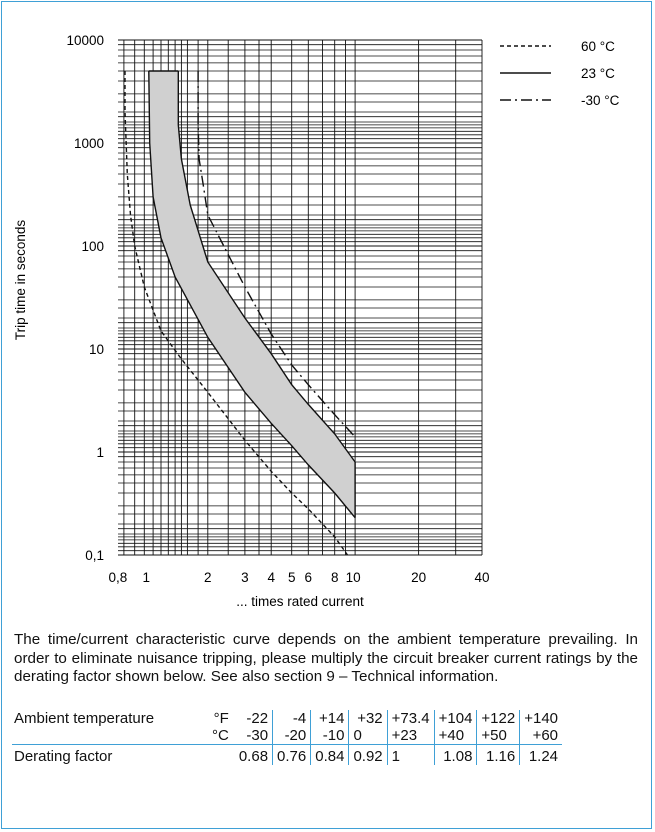 The width and height of the screenshot is (655, 832). Describe the element at coordinates (94, 555) in the screenshot. I see `y-tick-label: 0,1` at that location.